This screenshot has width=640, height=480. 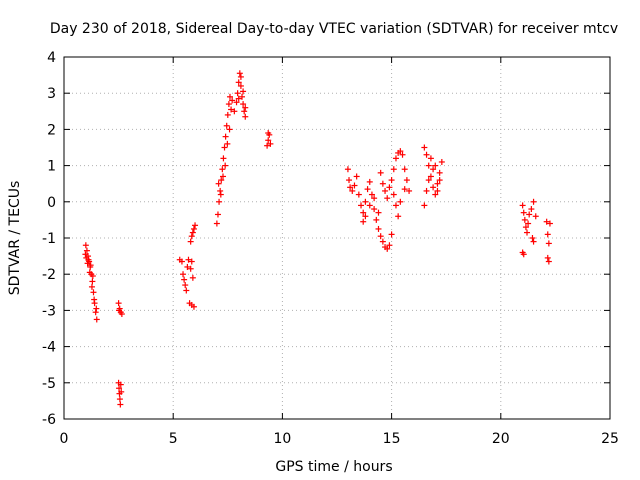 I want to click on y-tick-label: -4, so click(x=49, y=348).